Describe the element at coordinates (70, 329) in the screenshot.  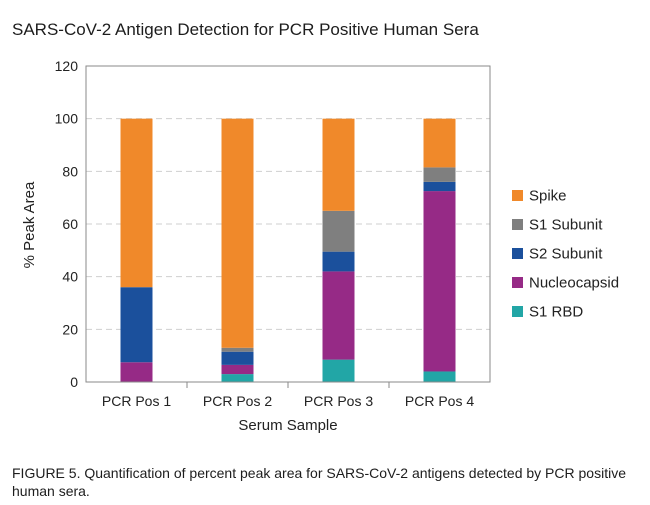
I see `y-tick-label: 20` at that location.